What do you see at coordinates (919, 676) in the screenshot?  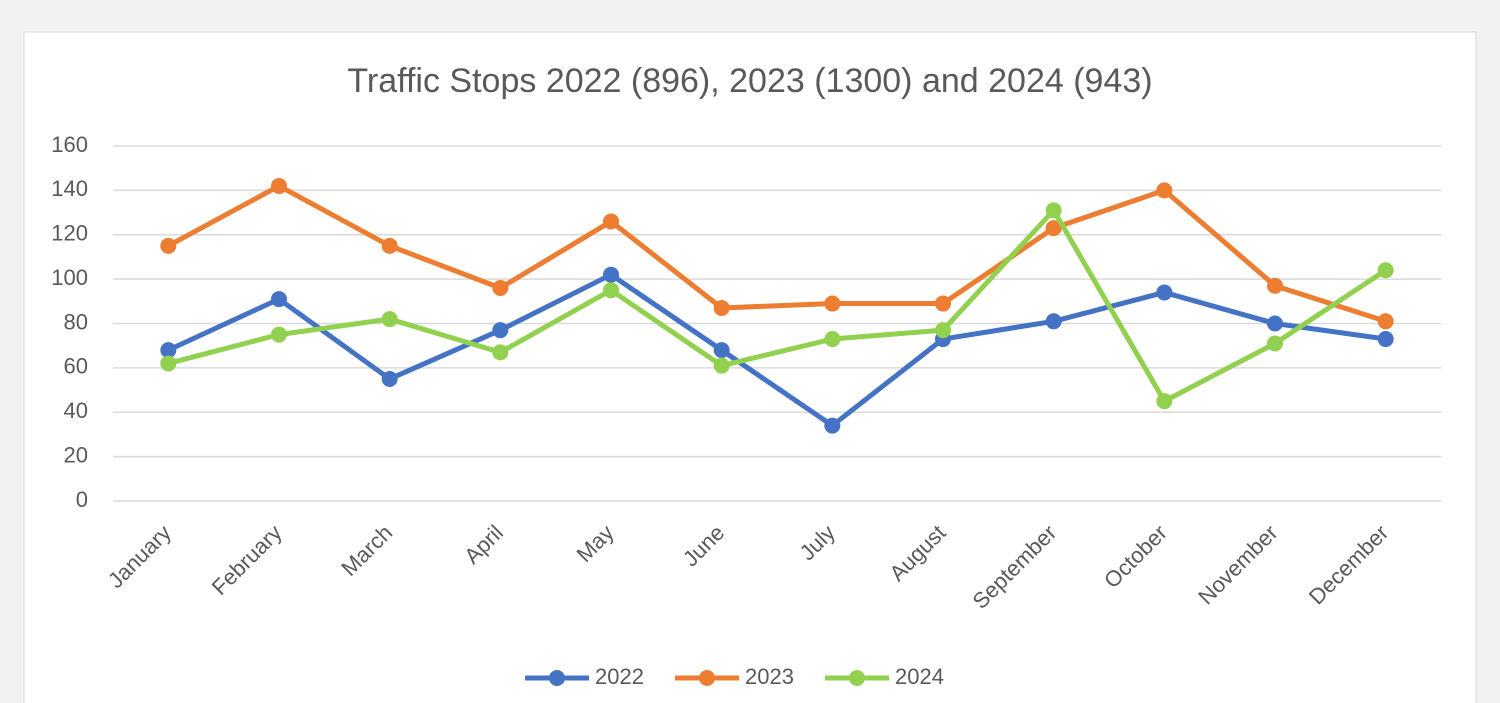 I see `legend-label: 2024` at bounding box center [919, 676].